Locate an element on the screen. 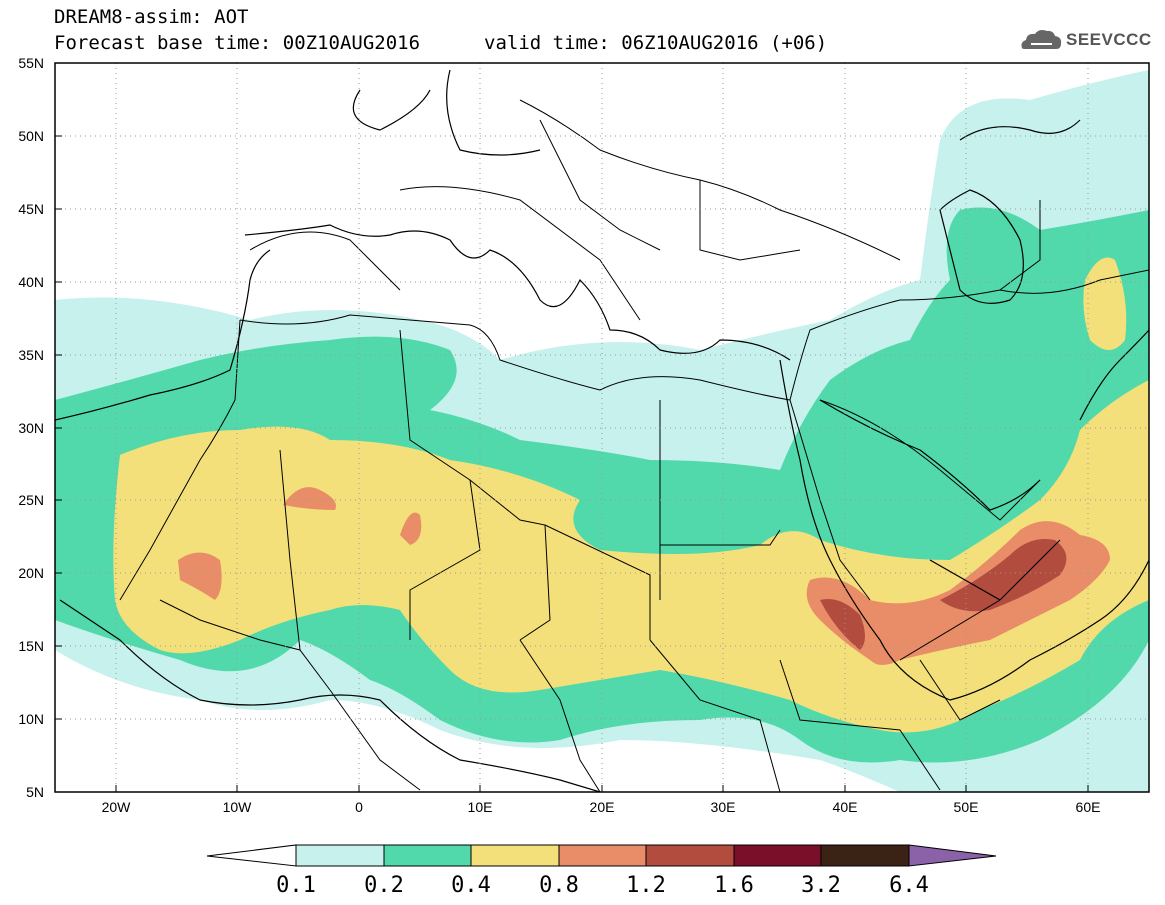 This screenshot has width=1165, height=905. lon-label-60e: 60E is located at coordinates (1088, 807).